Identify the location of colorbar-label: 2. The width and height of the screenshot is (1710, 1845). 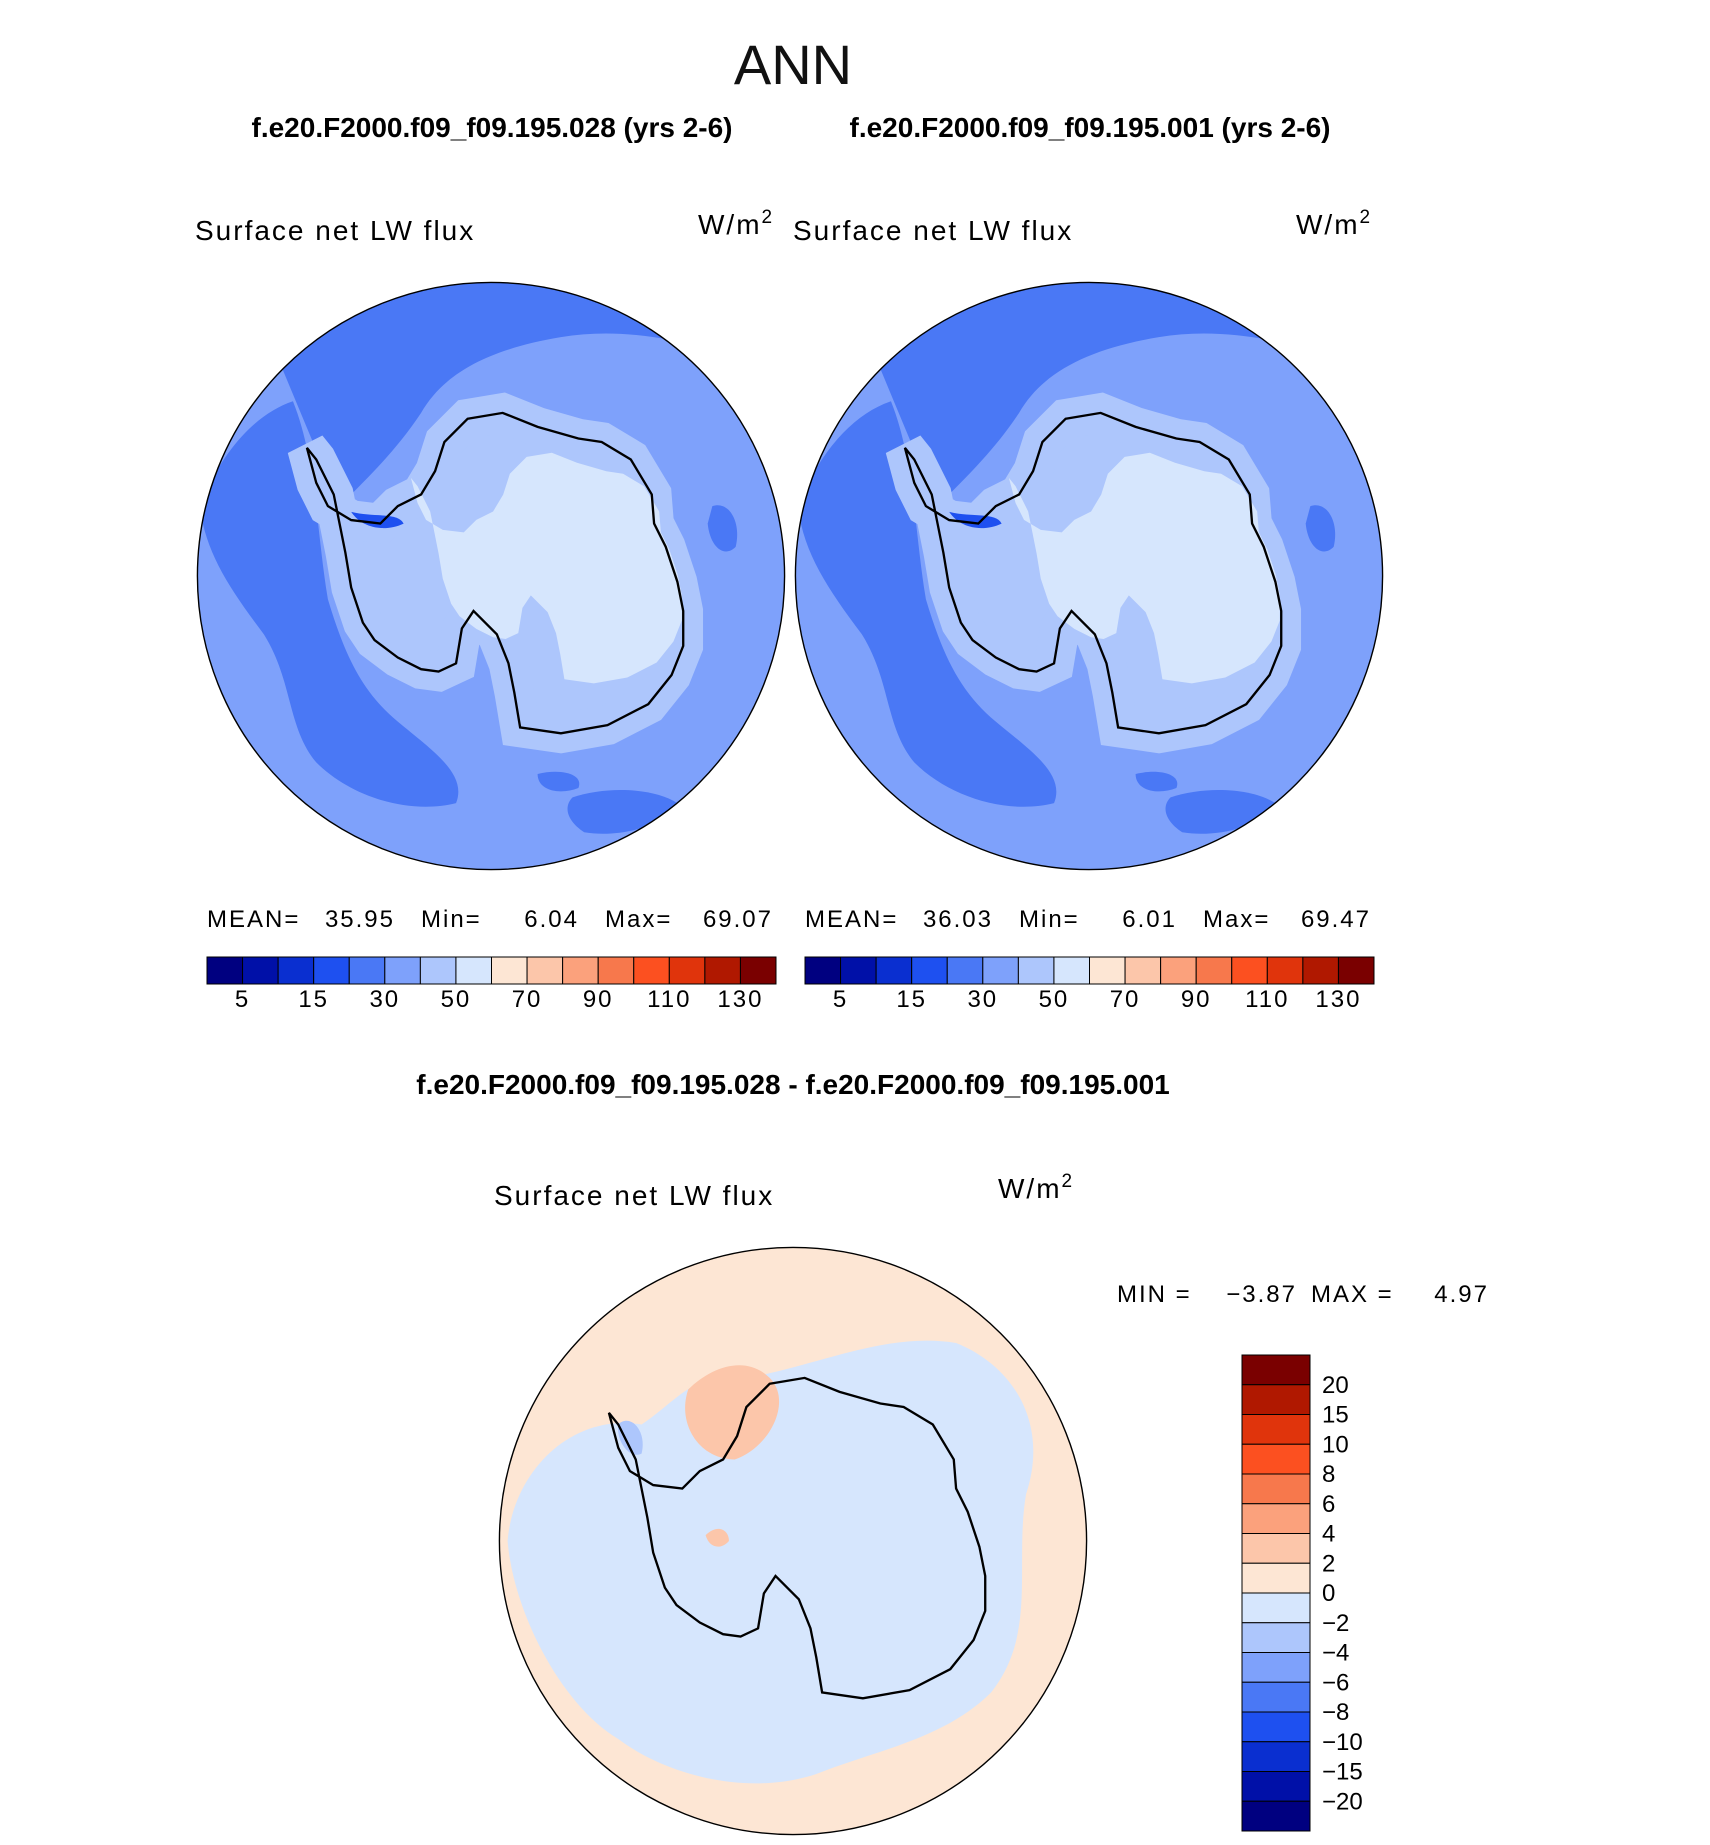
(1328, 1563).